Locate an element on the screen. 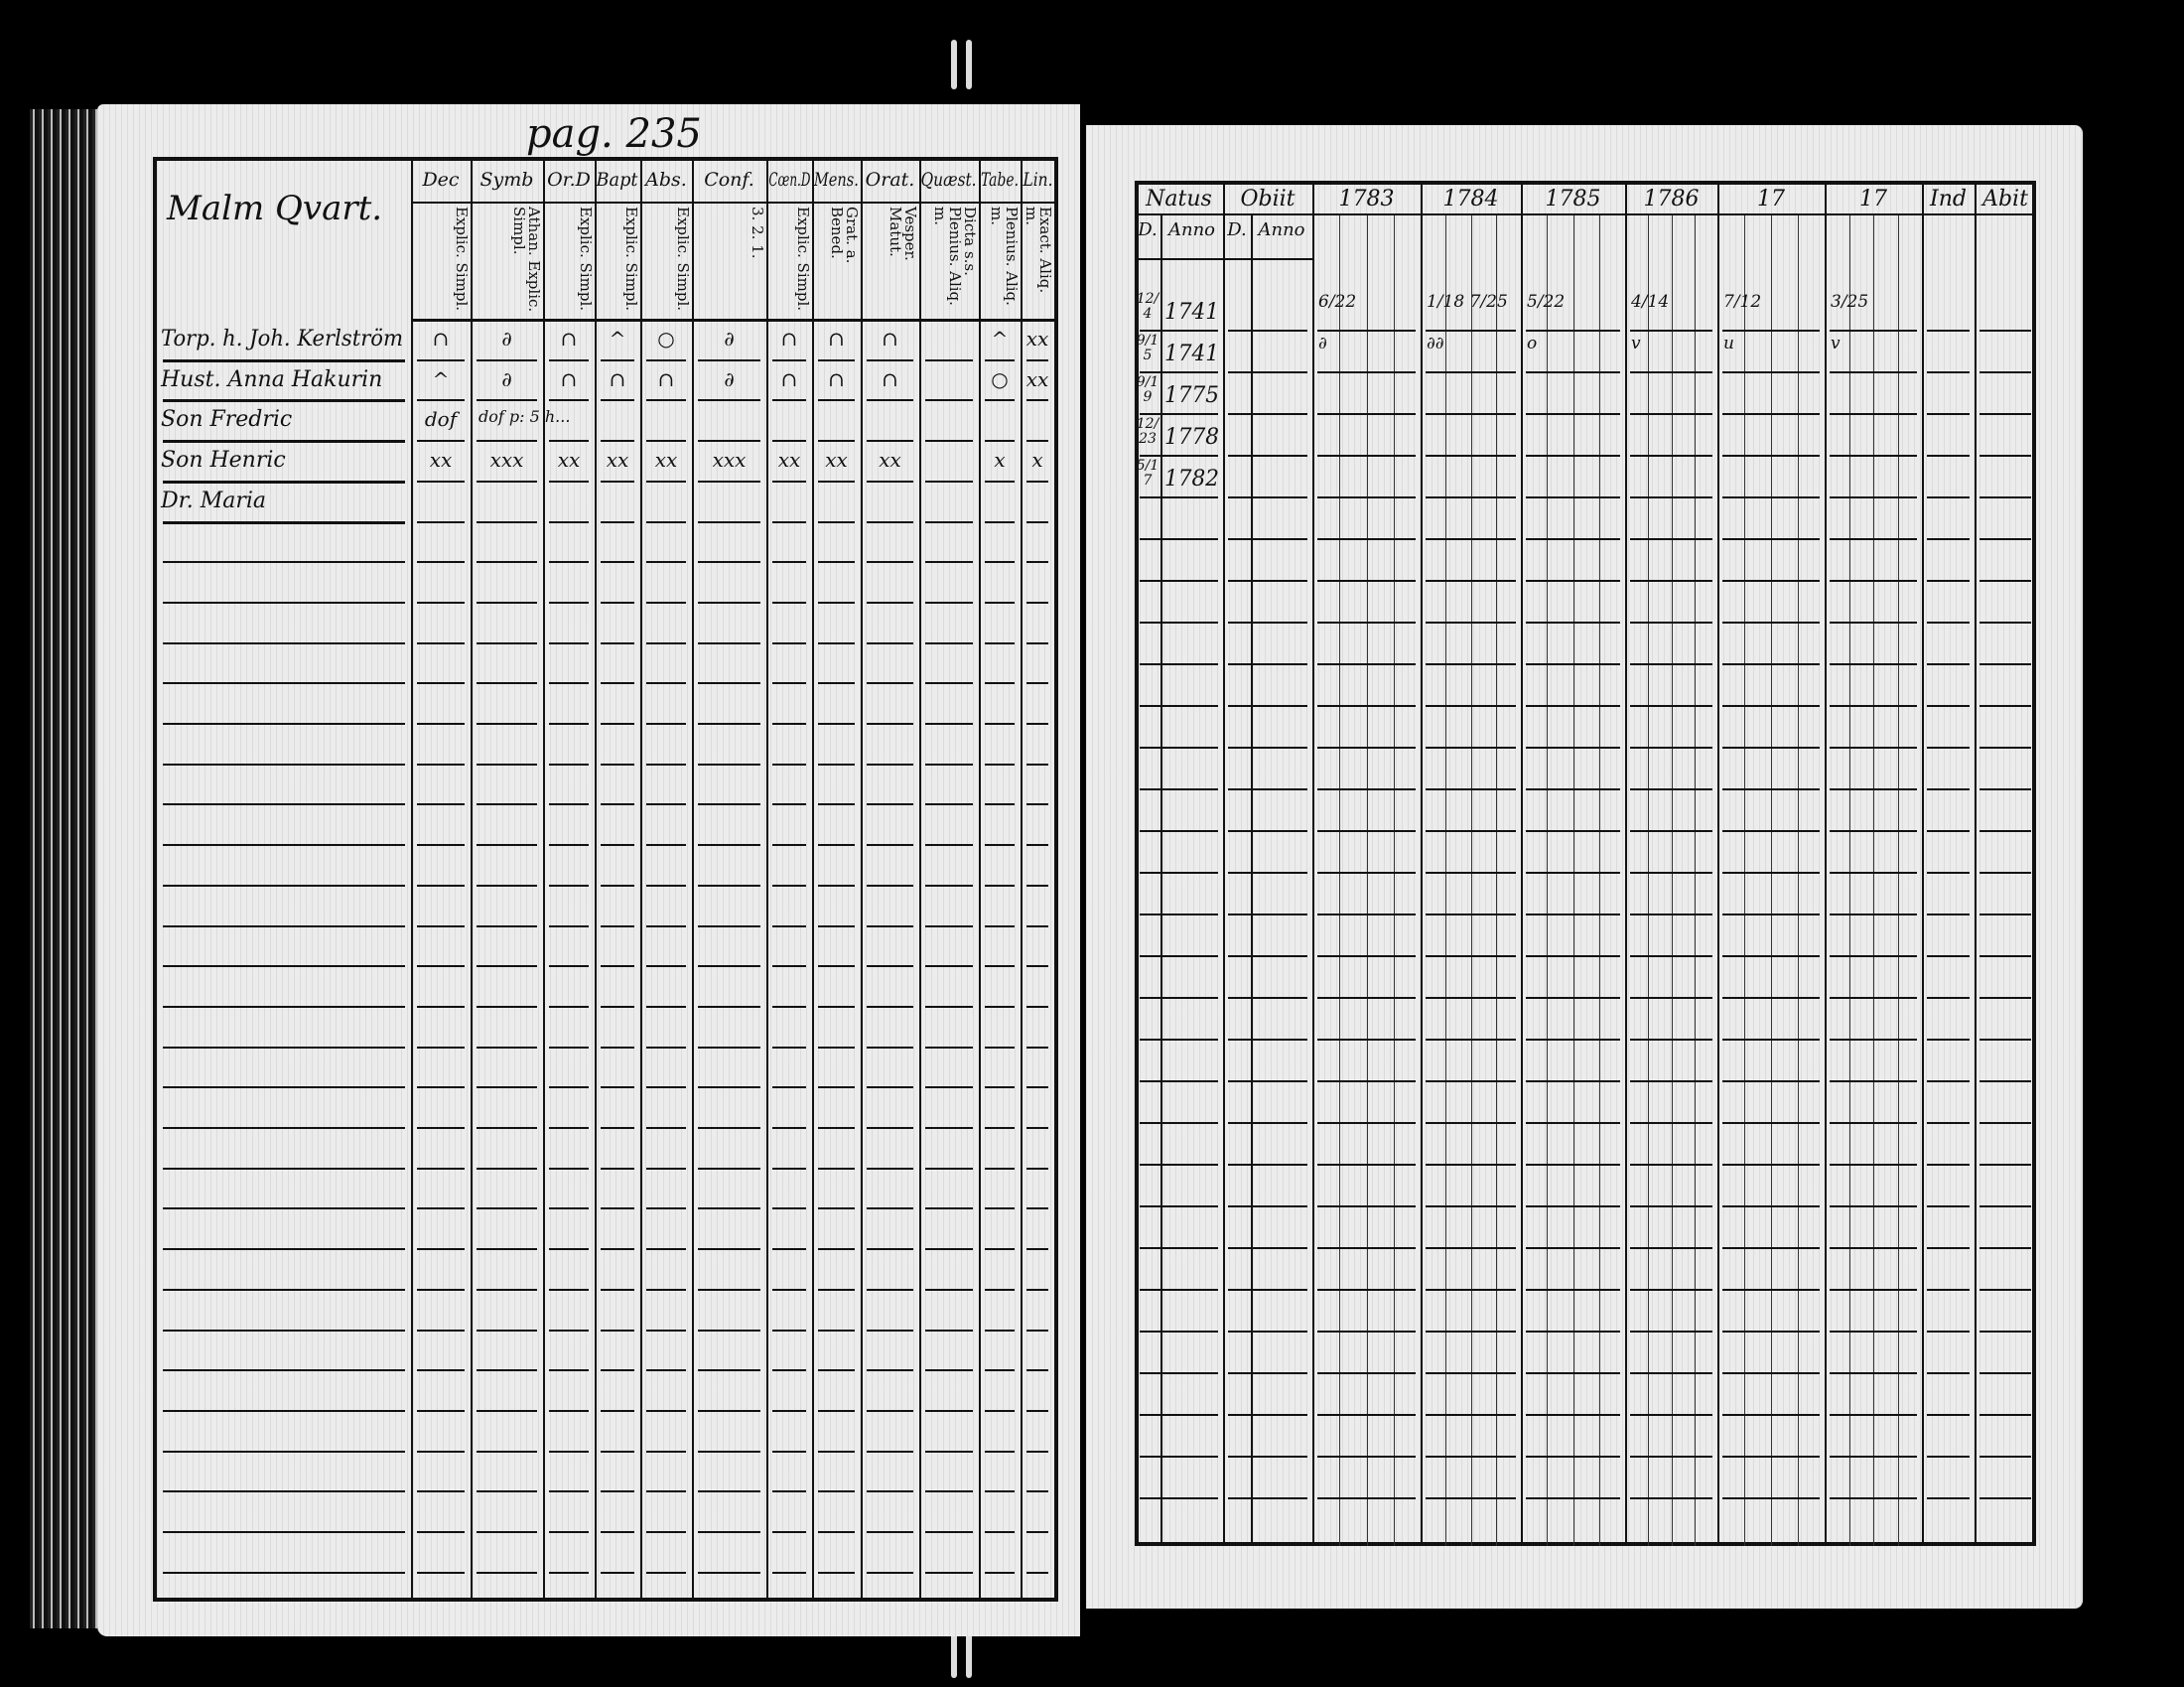  exam-date: ∂ is located at coordinates (1322, 343).